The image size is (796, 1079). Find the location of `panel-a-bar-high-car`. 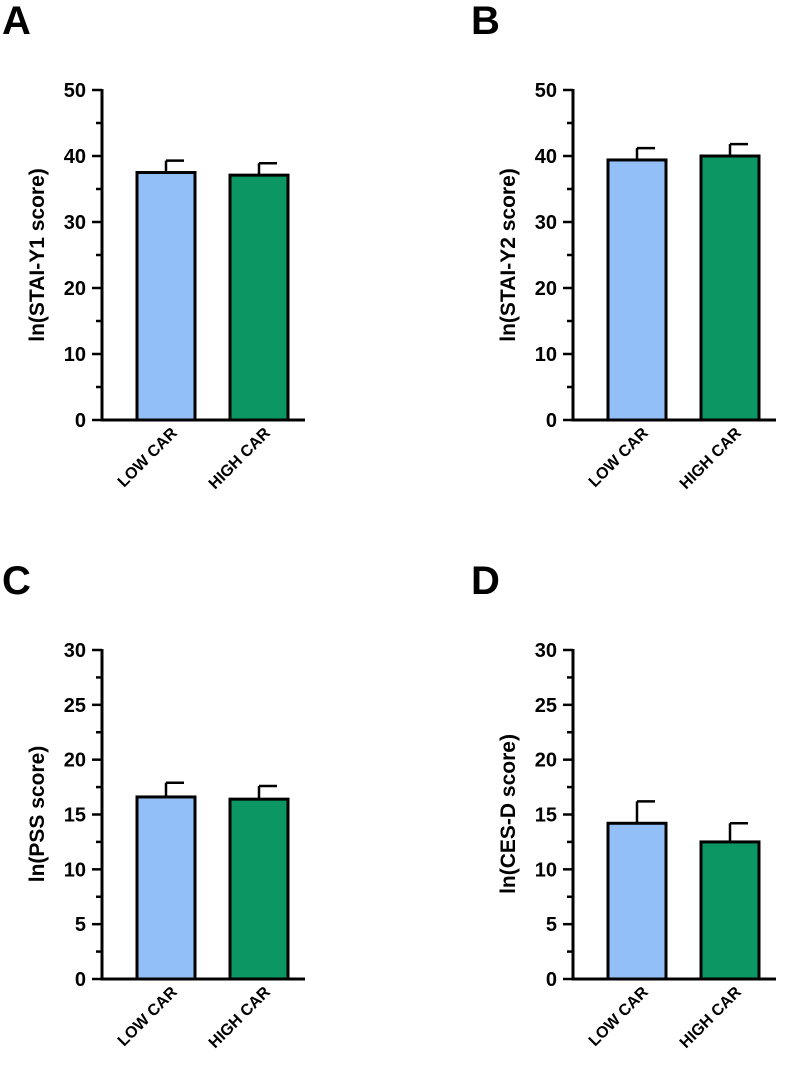

panel-a-bar-high-car is located at coordinates (259, 297).